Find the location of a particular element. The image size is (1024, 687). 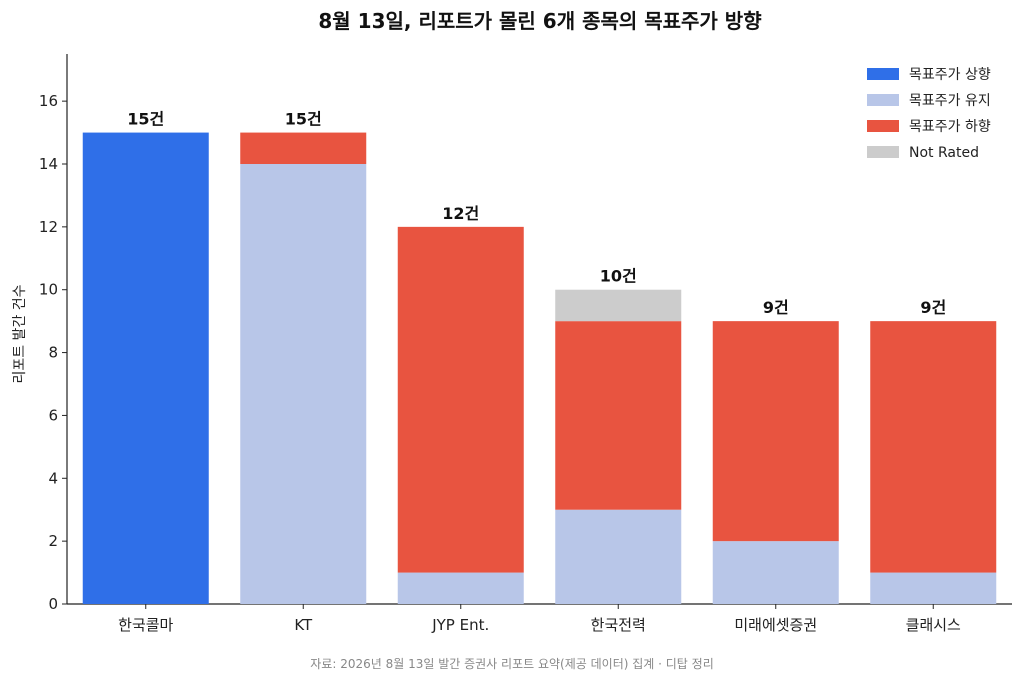

y-tick-label: 16 is located at coordinates (48, 101).